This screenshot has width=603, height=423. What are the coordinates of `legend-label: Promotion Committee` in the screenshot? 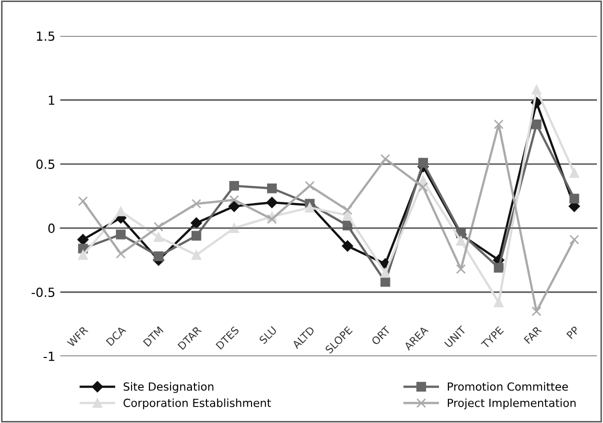 It's located at (508, 386).